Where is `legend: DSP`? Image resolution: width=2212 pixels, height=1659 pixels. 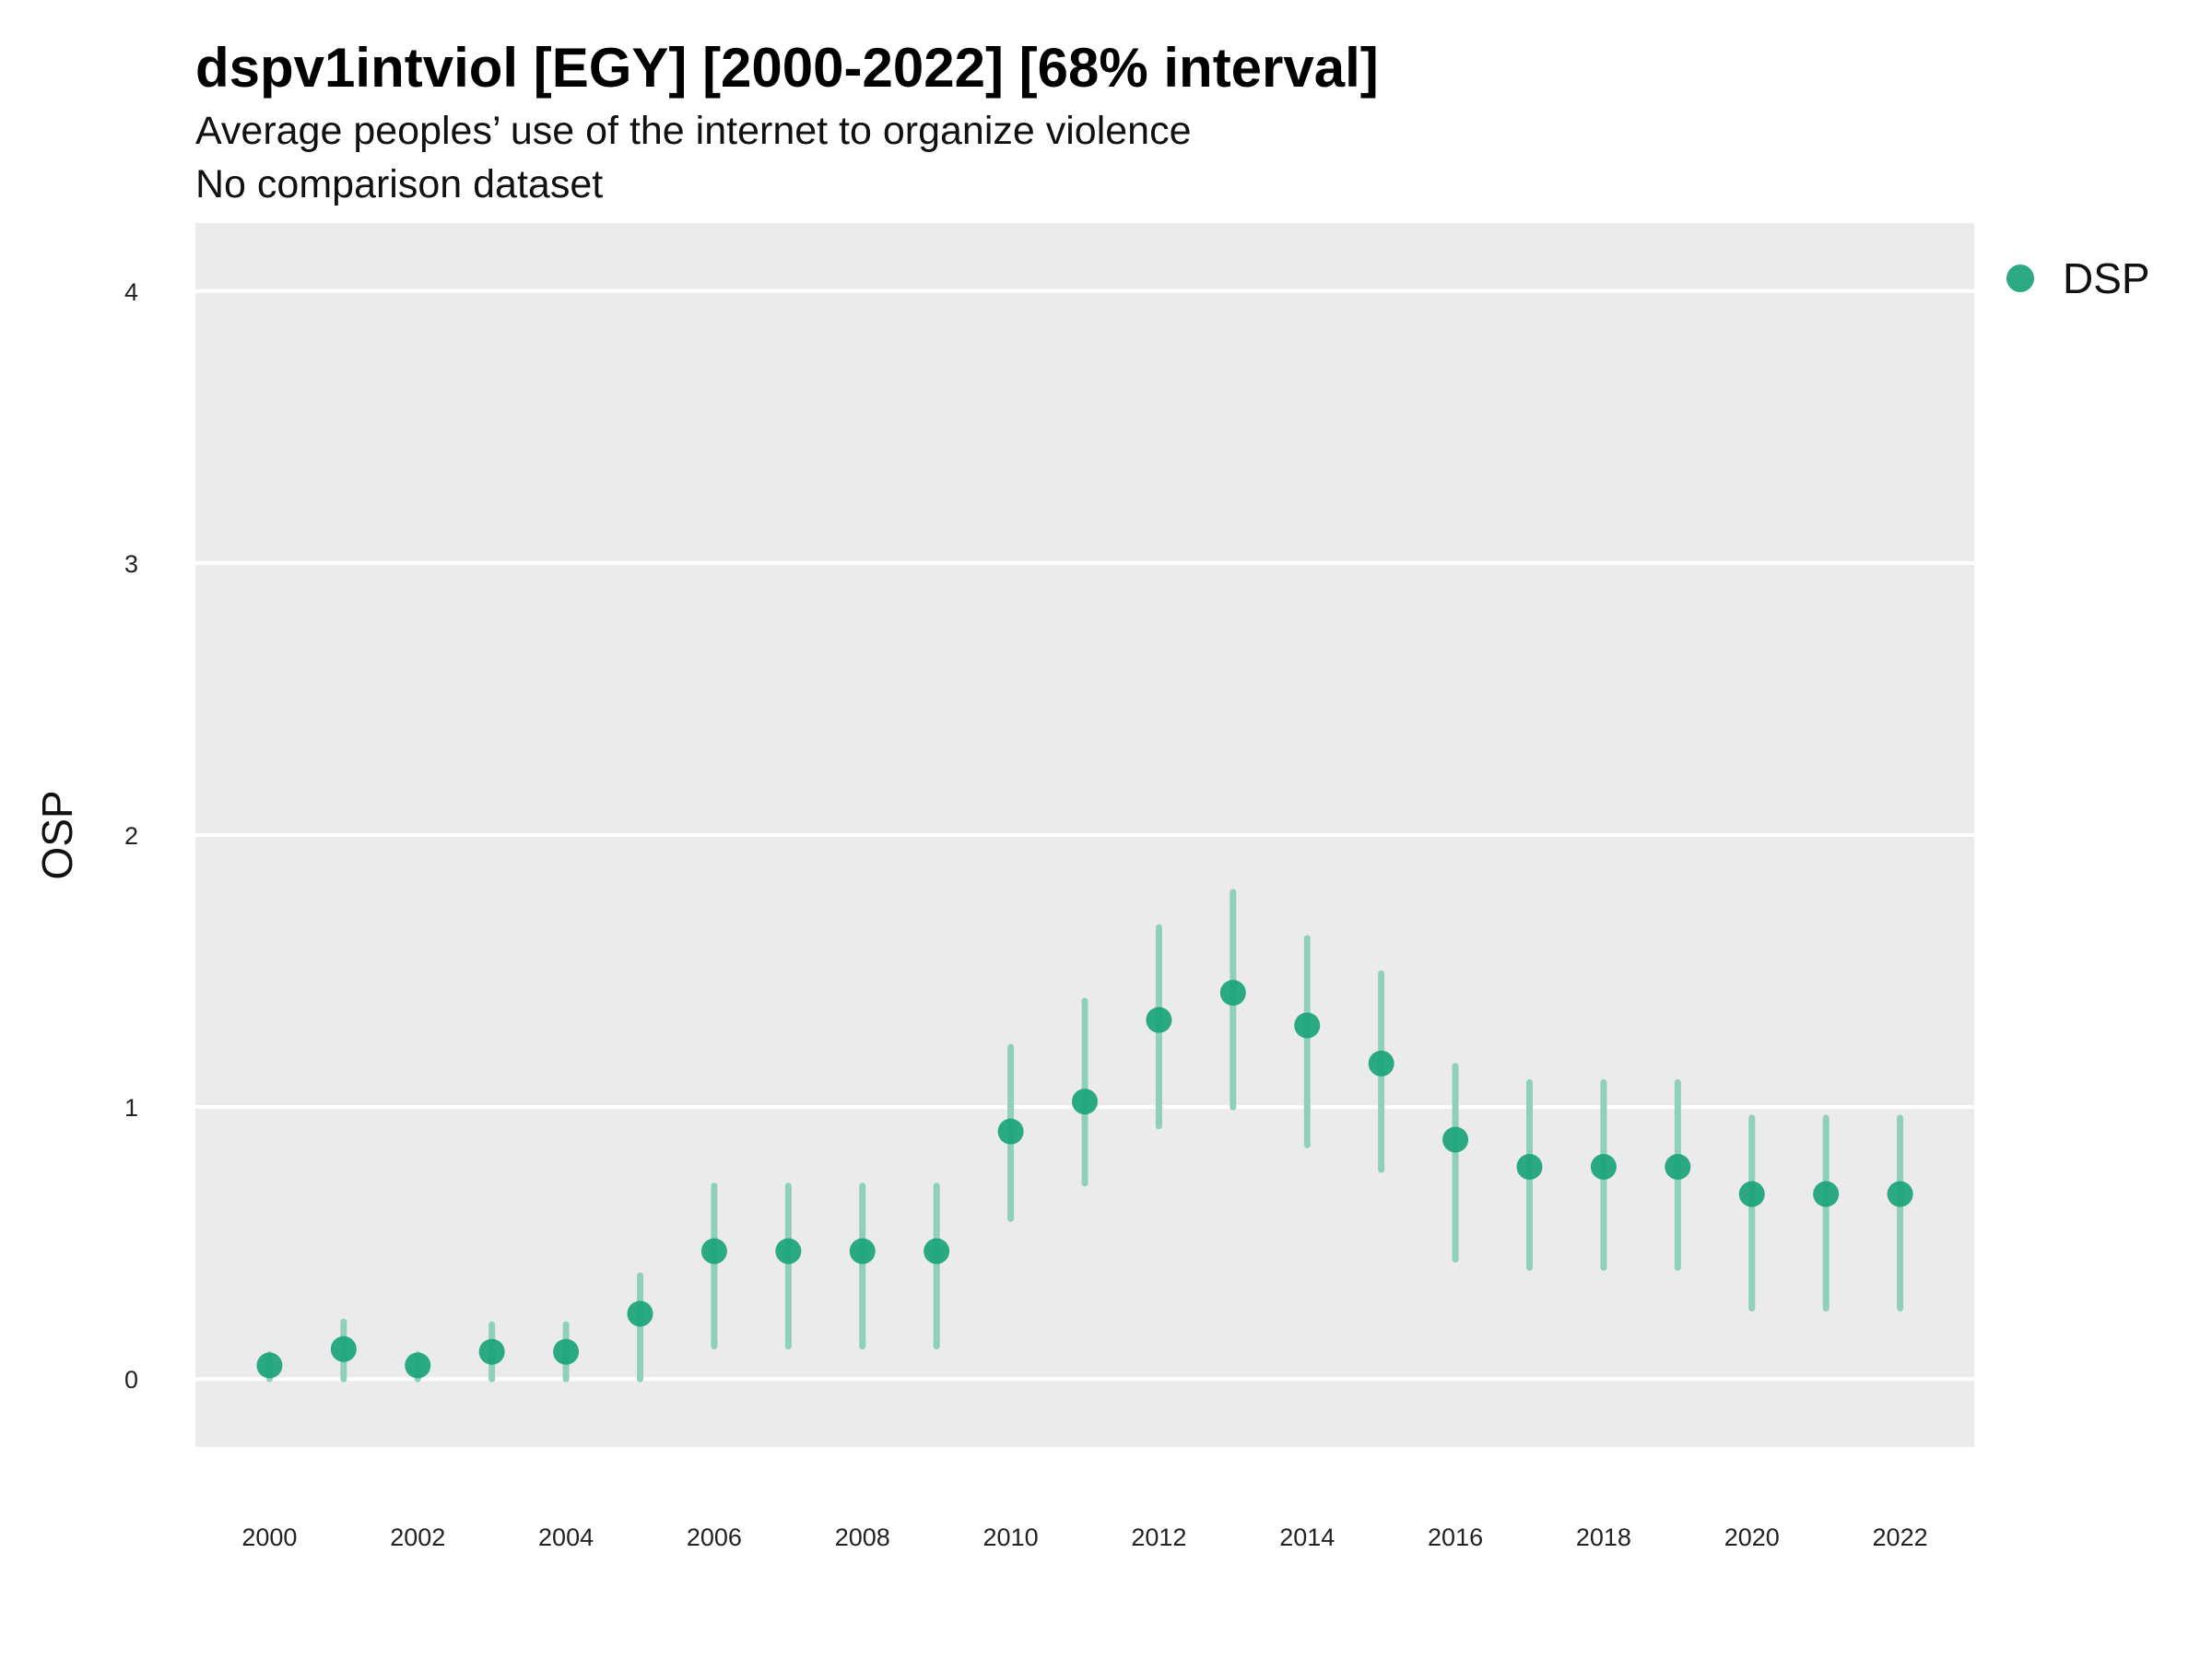 legend: DSP is located at coordinates (2078, 278).